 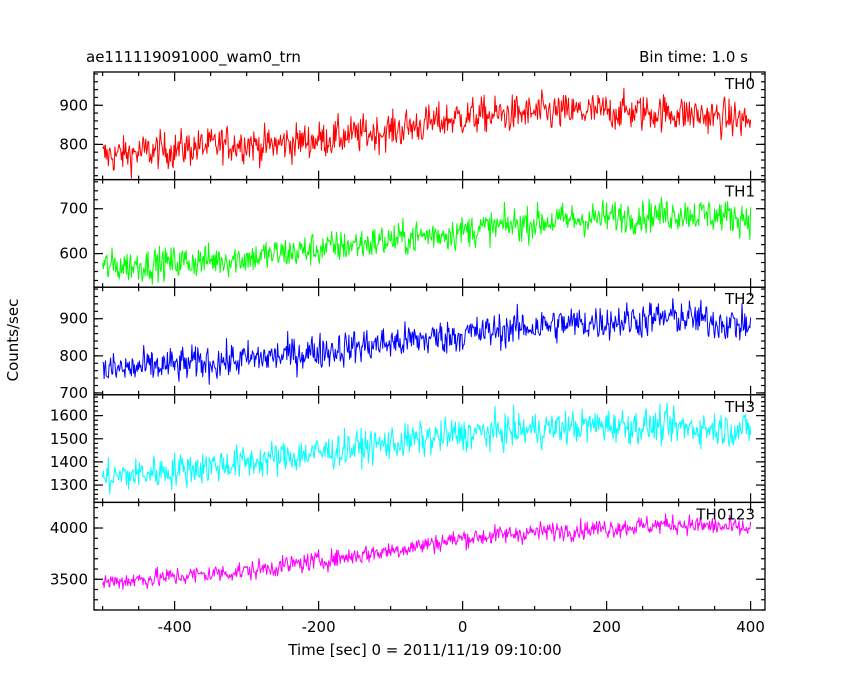 I want to click on panel-th0123: 3500 4000 TH0123, so click(x=408, y=556).